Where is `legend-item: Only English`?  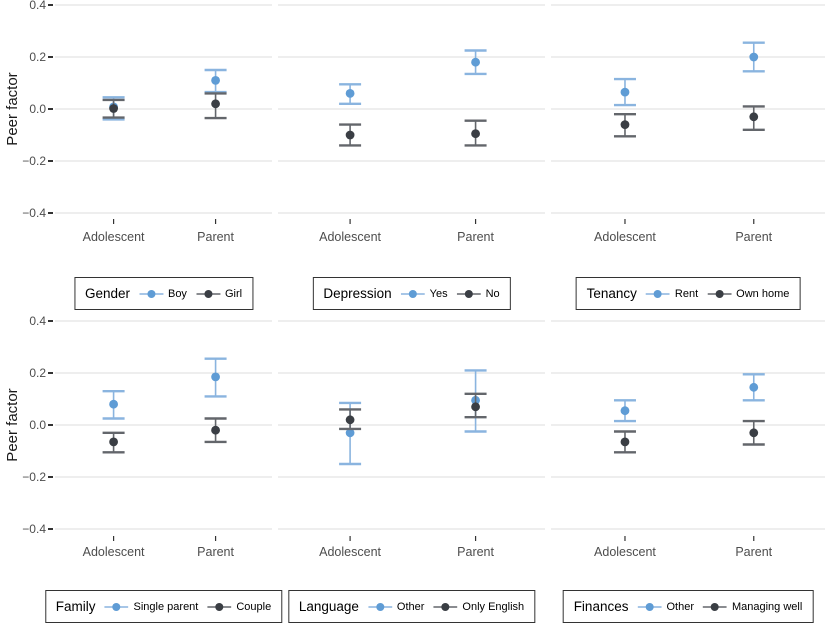 legend-item: Only English is located at coordinates (478, 607).